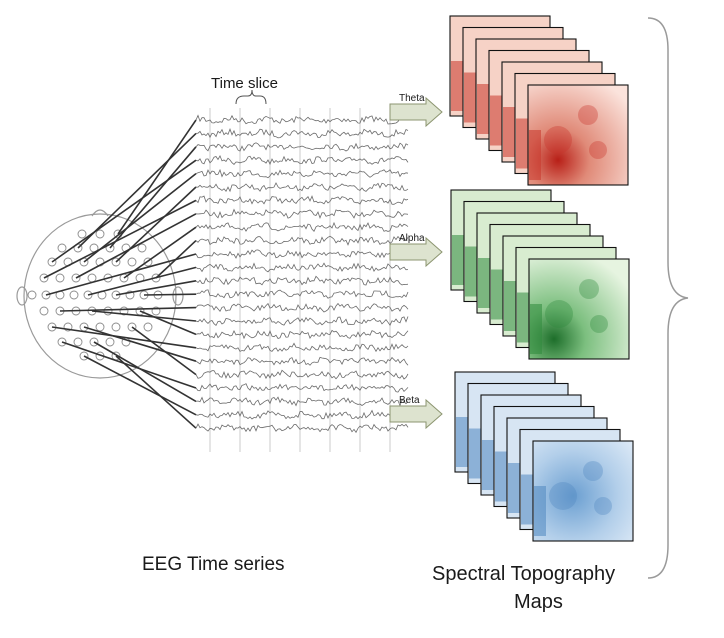 Image resolution: width=724 pixels, height=638 pixels. I want to click on band-arrows: Theta Alpha Beta, so click(416, 261).